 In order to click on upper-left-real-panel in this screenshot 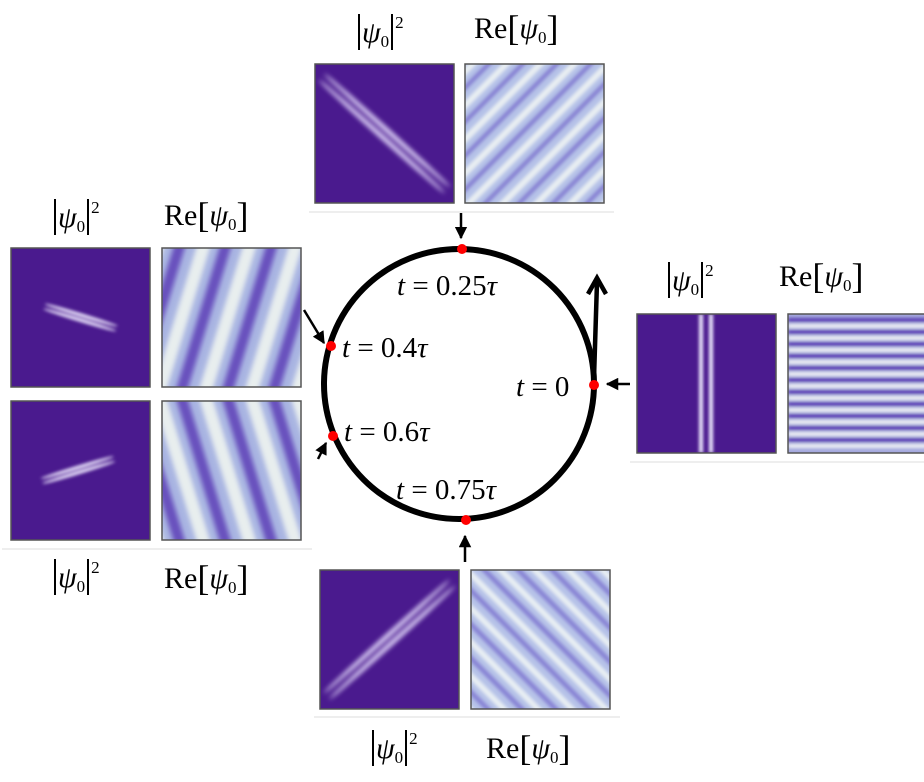, I will do `click(231, 317)`.